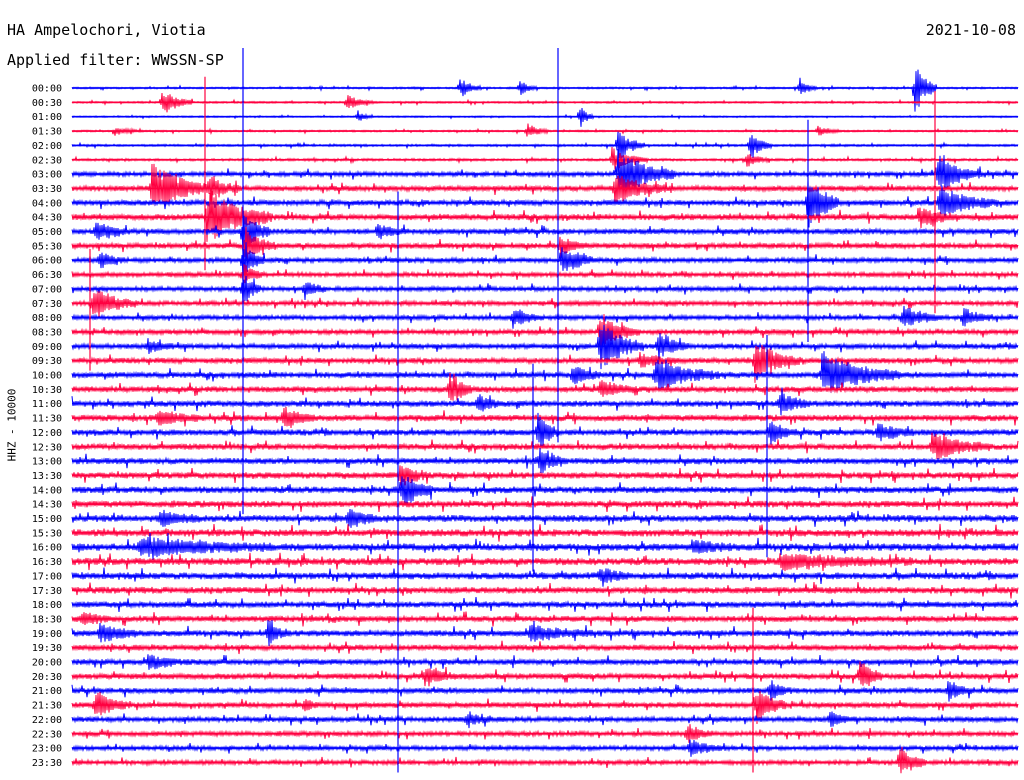  What do you see at coordinates (47, 605) in the screenshot?
I see `hour-label: 18:00` at bounding box center [47, 605].